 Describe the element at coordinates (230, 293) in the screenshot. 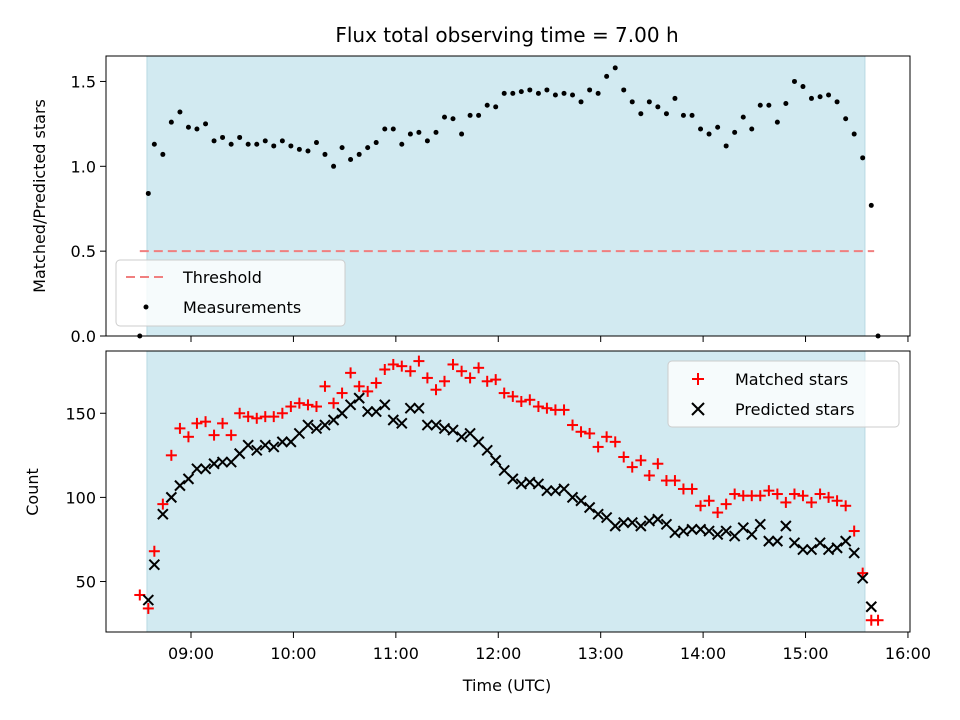

I see `top-legend: Threshold Measurements` at that location.